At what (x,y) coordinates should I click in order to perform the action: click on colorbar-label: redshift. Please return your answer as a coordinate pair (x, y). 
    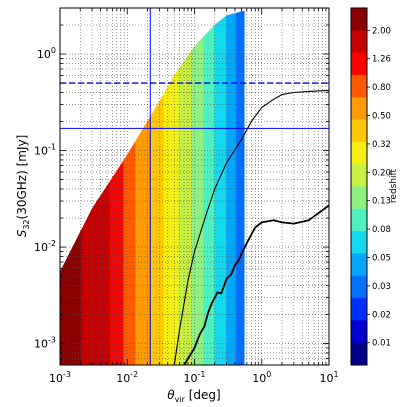
    Looking at the image, I should click on (394, 185).